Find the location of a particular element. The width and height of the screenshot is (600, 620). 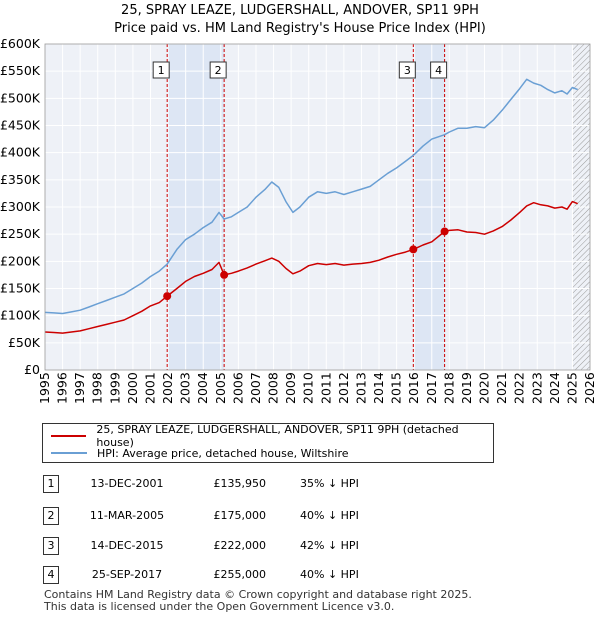

sale-marker-label: 4 is located at coordinates (438, 70).